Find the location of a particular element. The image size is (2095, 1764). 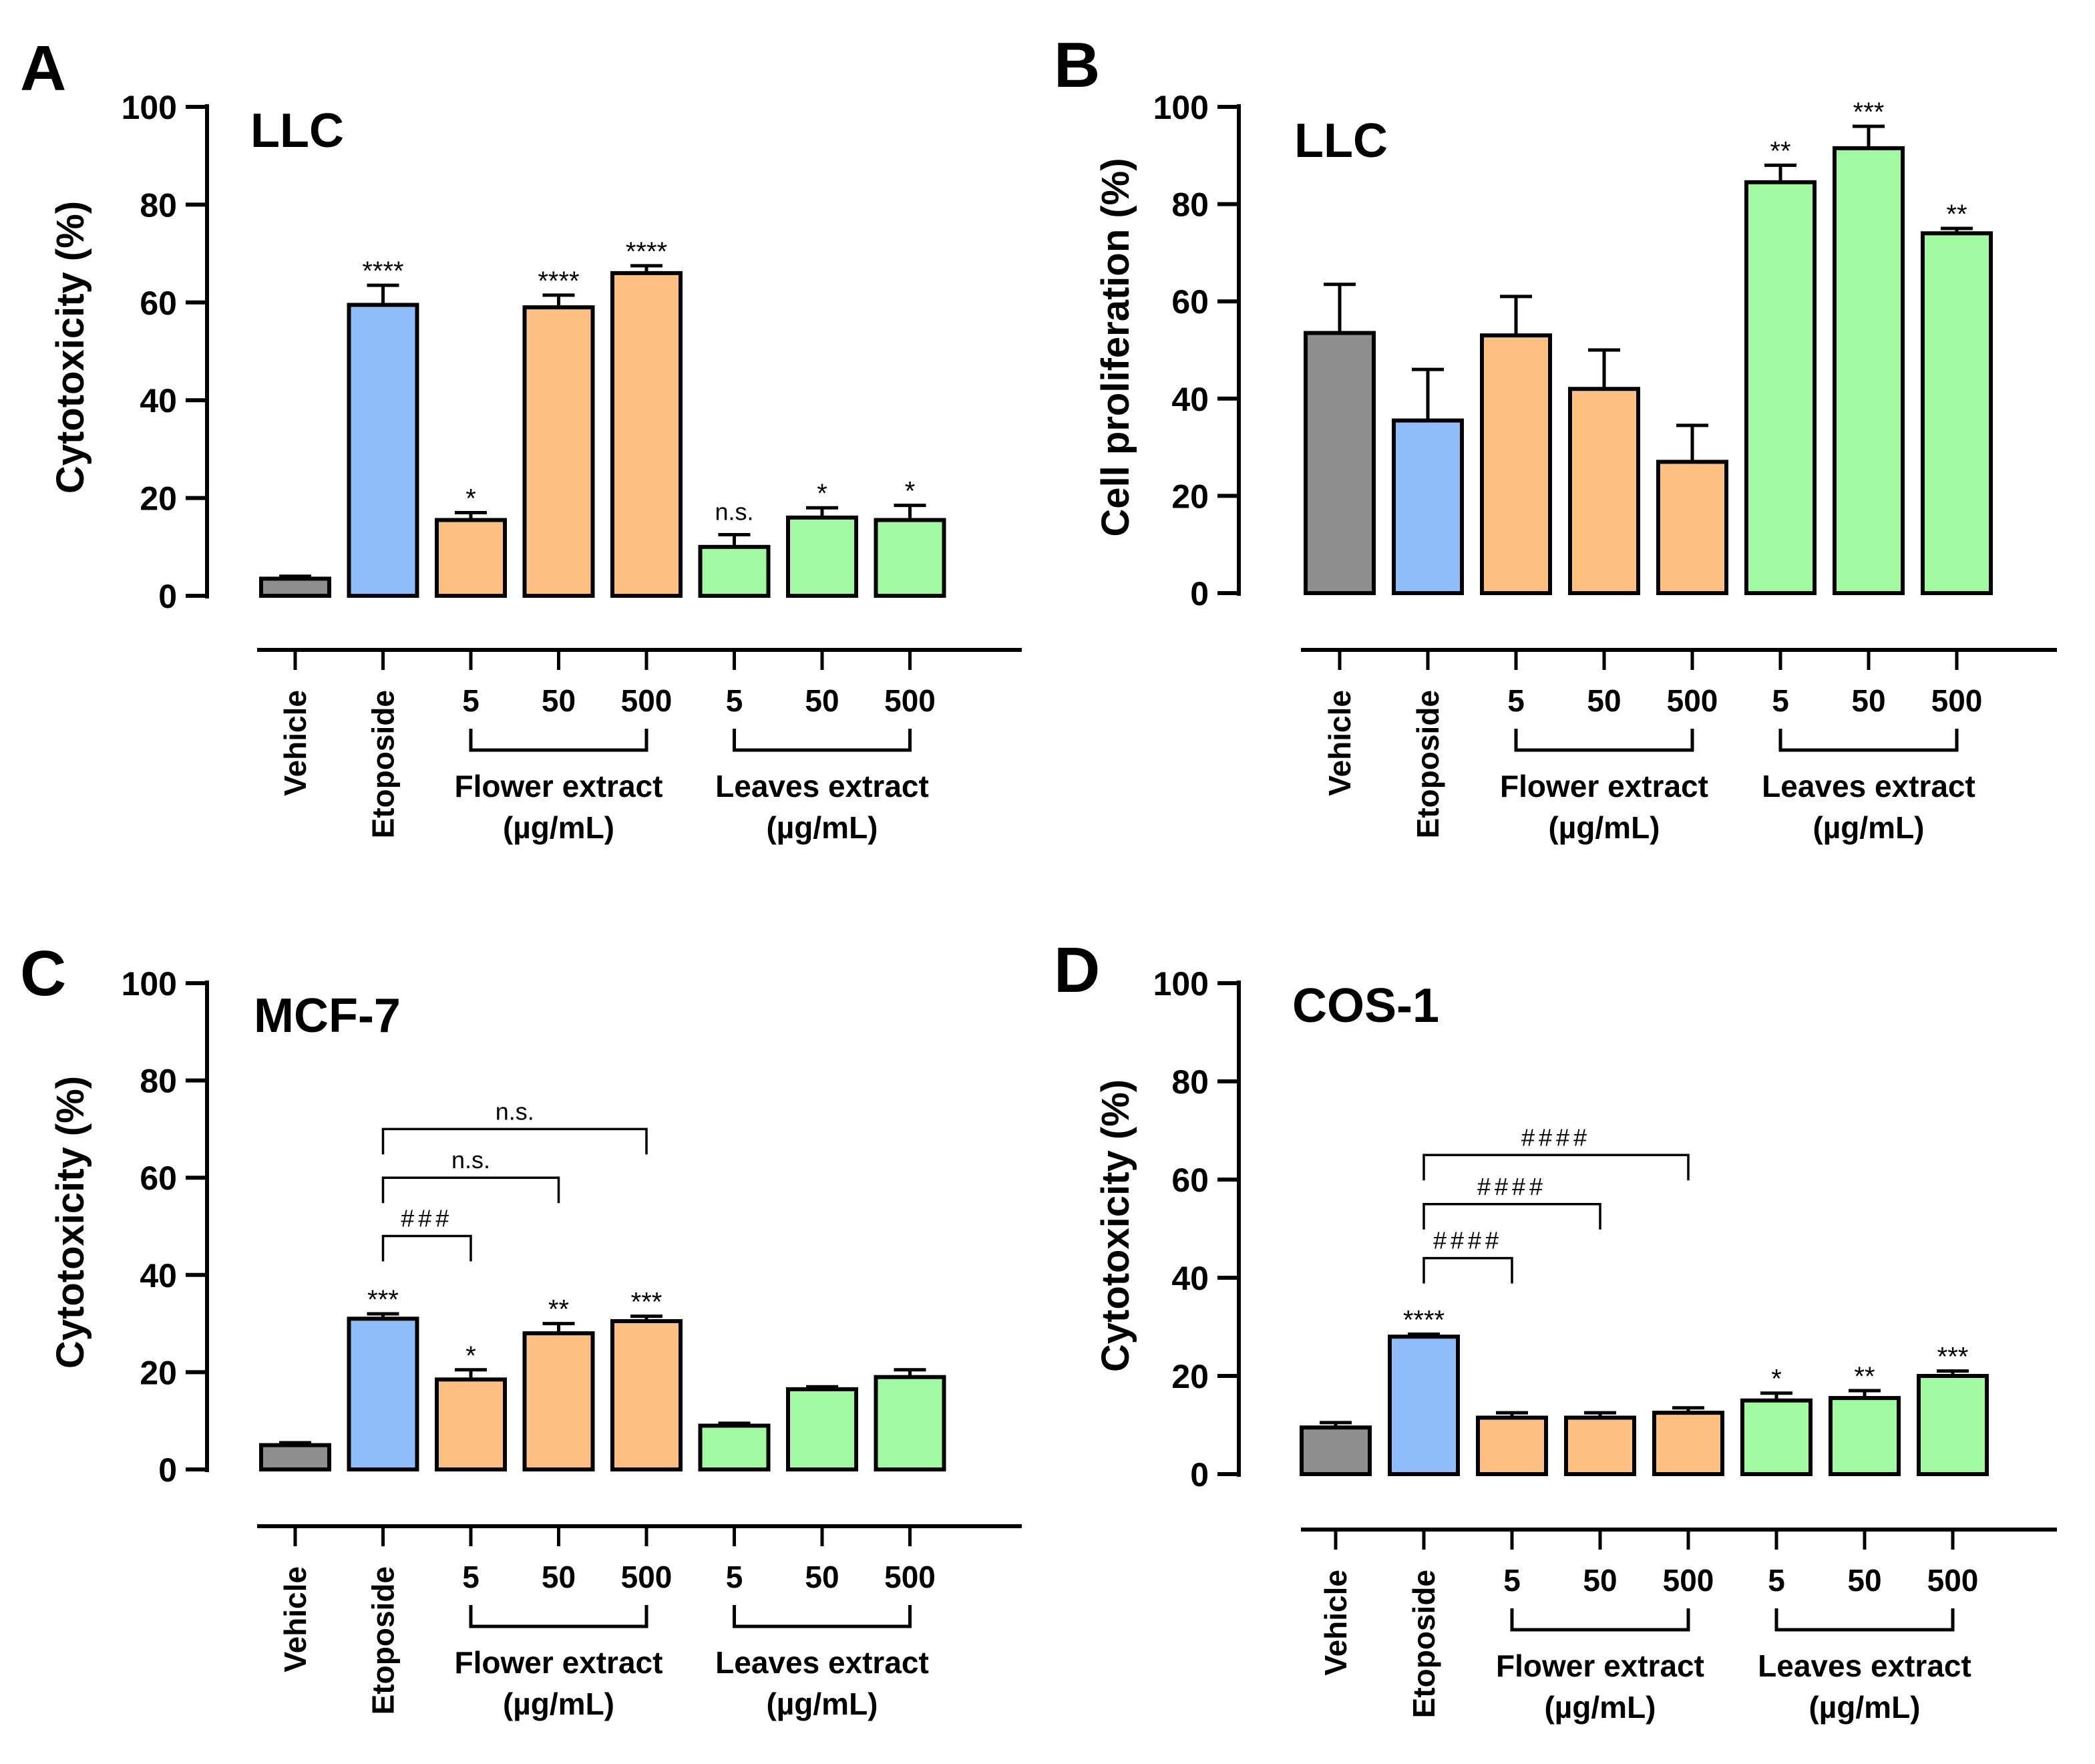

panel-letter: D is located at coordinates (1077, 970).